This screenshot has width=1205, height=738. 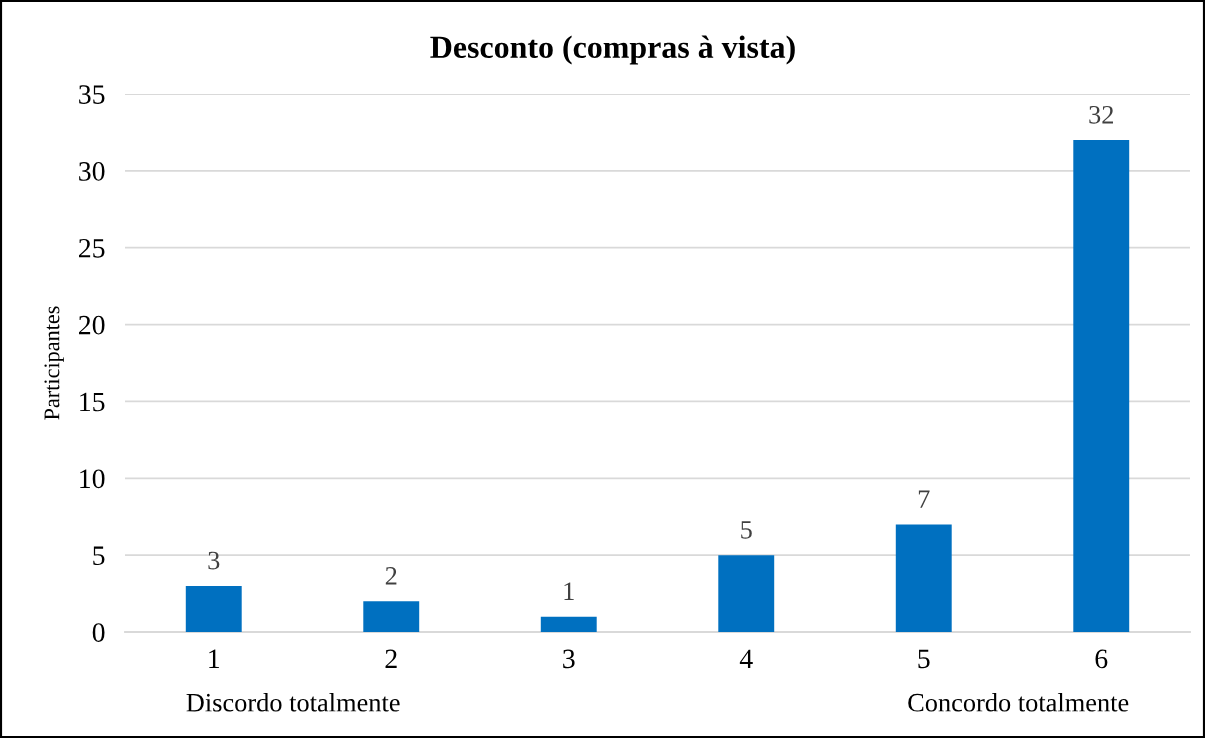 I want to click on y-tick-label: 35, so click(x=92, y=94).